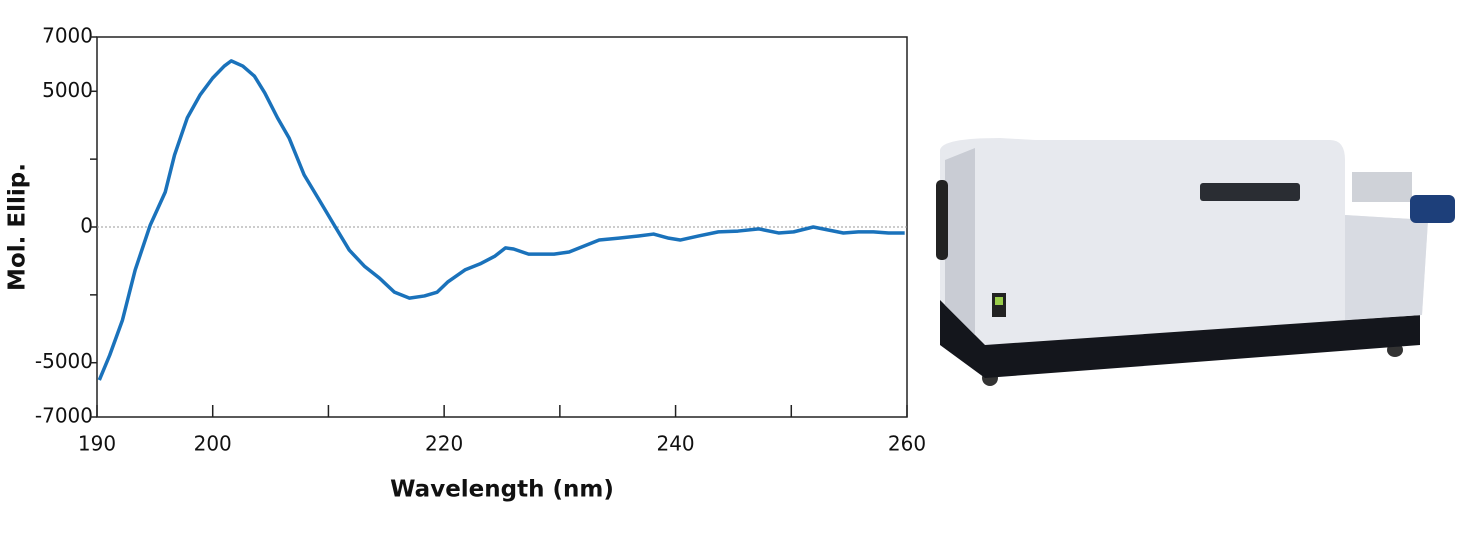  I want to click on x-tick-label: 240, so click(675, 444).